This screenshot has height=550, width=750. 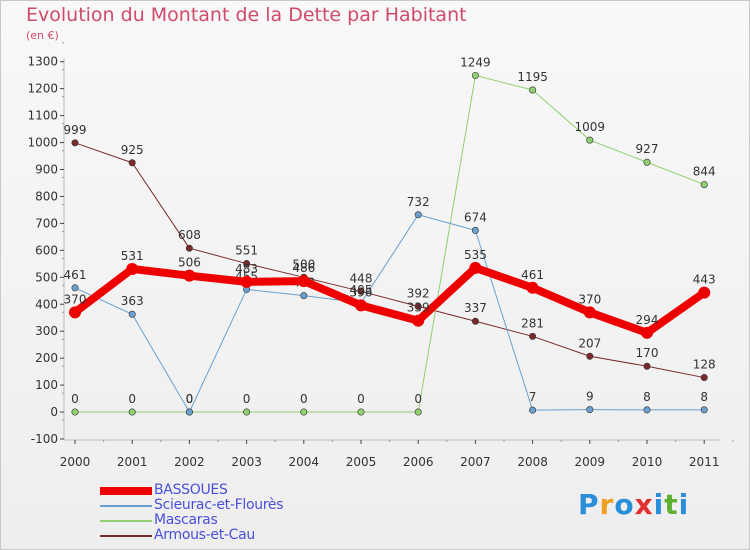 What do you see at coordinates (704, 280) in the screenshot?
I see `data-label-bassoues: 443` at bounding box center [704, 280].